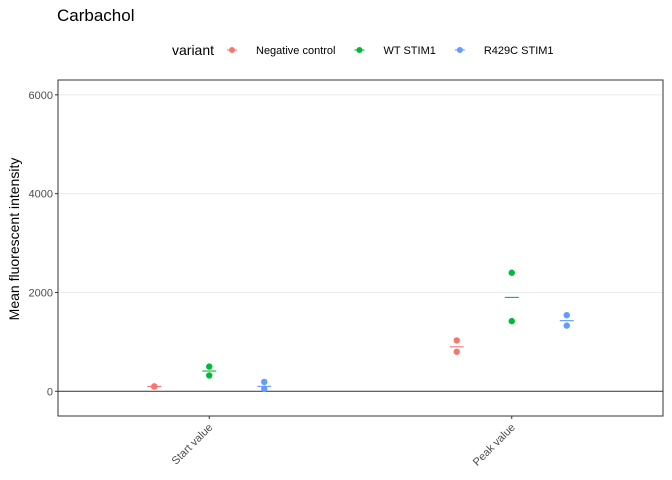 The image size is (672, 480). Describe the element at coordinates (41, 96) in the screenshot. I see `y-tick-label: 6000` at that location.